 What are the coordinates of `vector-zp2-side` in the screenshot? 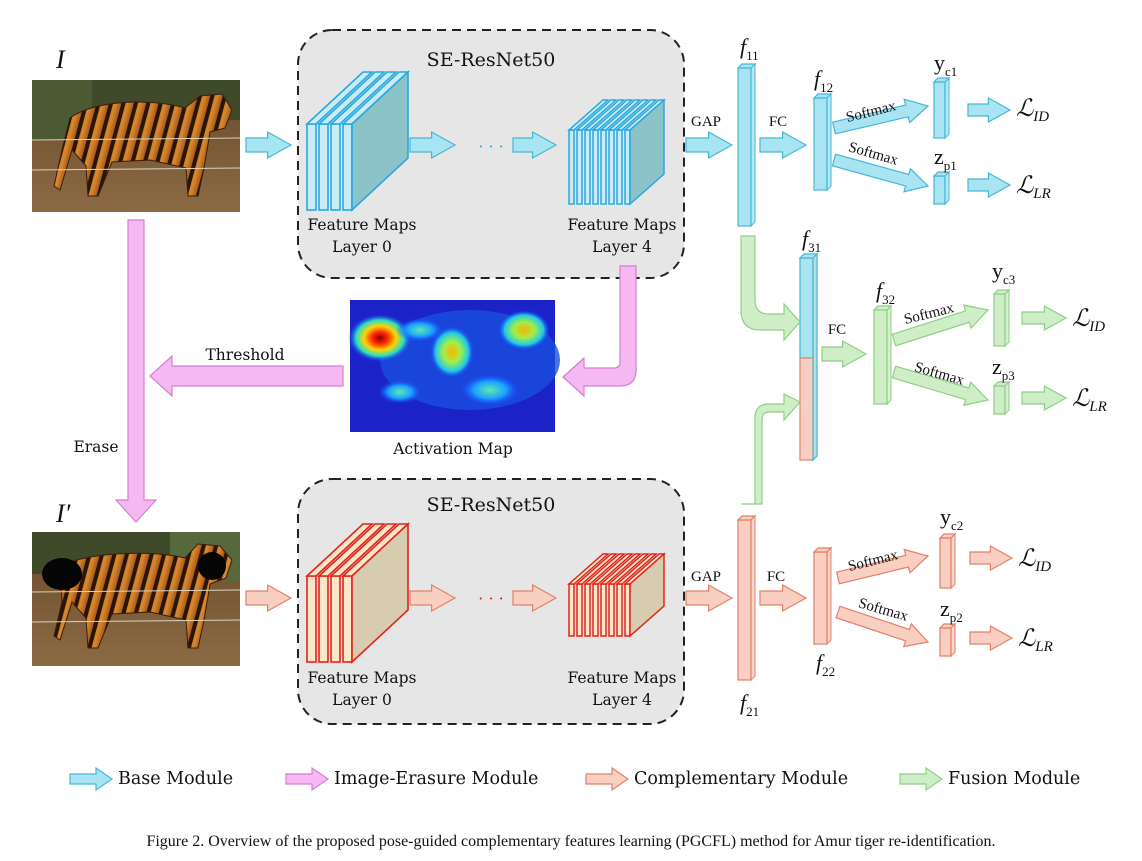 It's located at (953, 640).